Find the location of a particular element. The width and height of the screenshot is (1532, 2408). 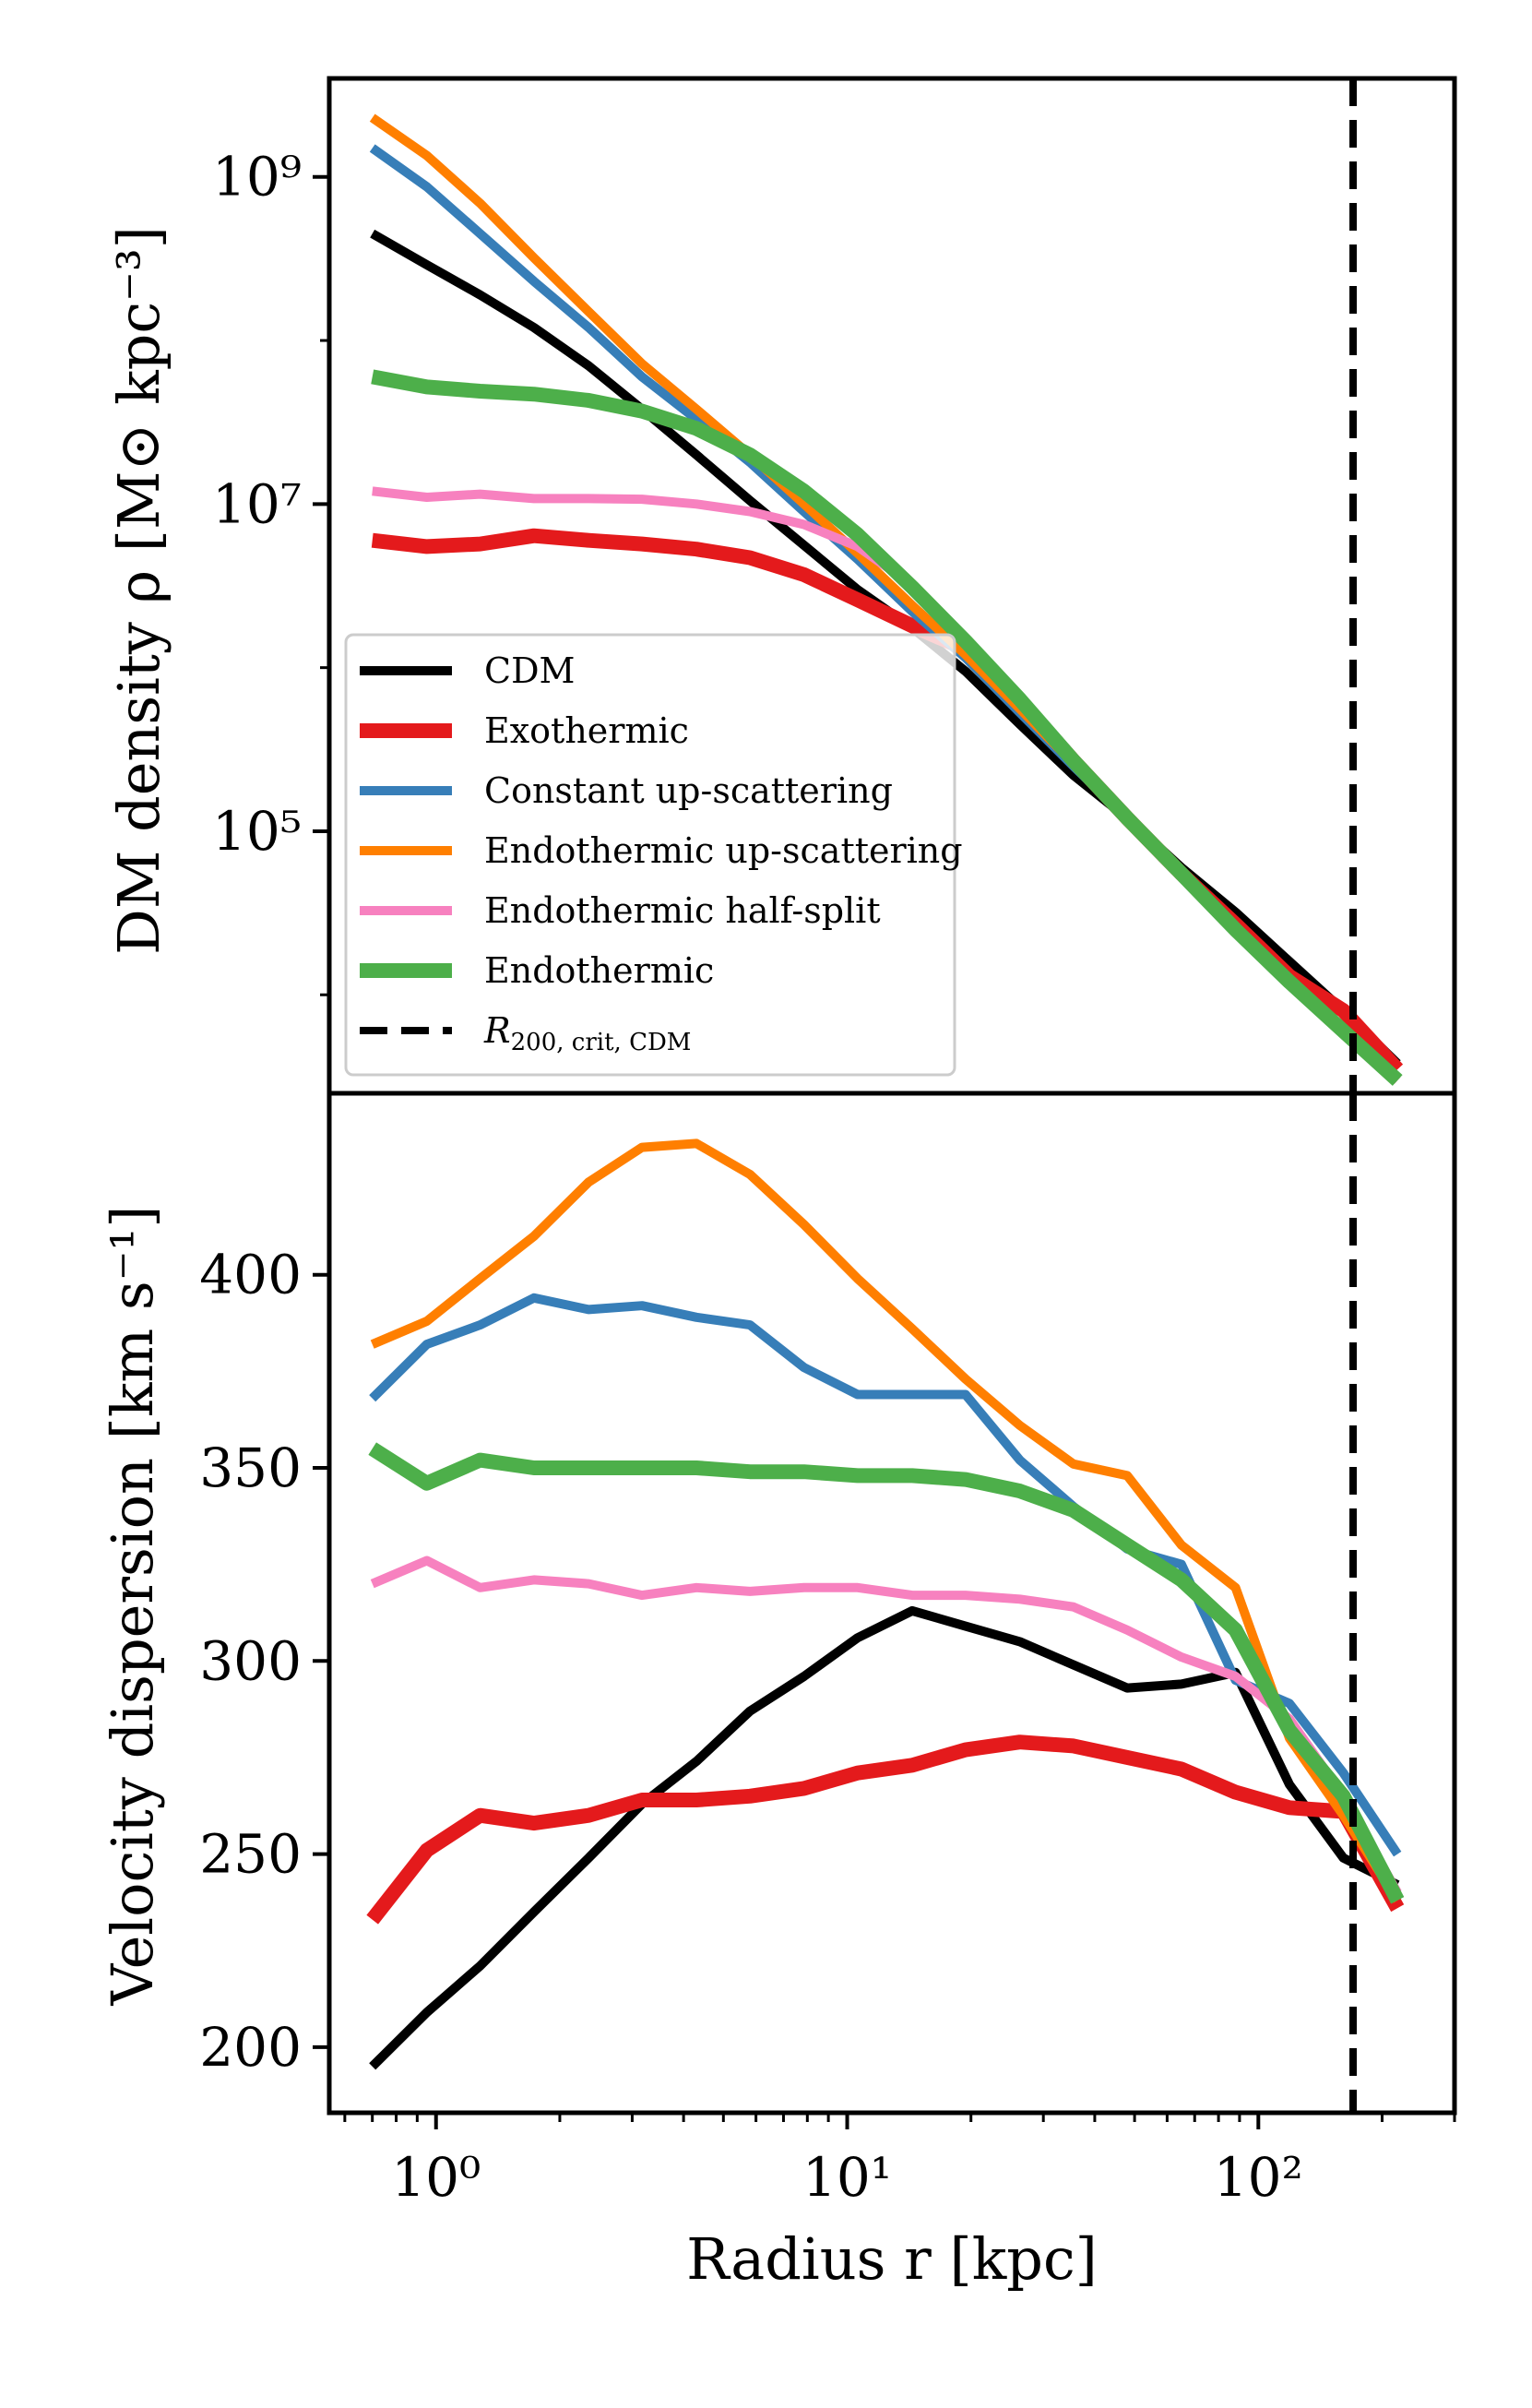

dispersion-y-ticks: 200 250 300 350 400 is located at coordinates (264, 1661).